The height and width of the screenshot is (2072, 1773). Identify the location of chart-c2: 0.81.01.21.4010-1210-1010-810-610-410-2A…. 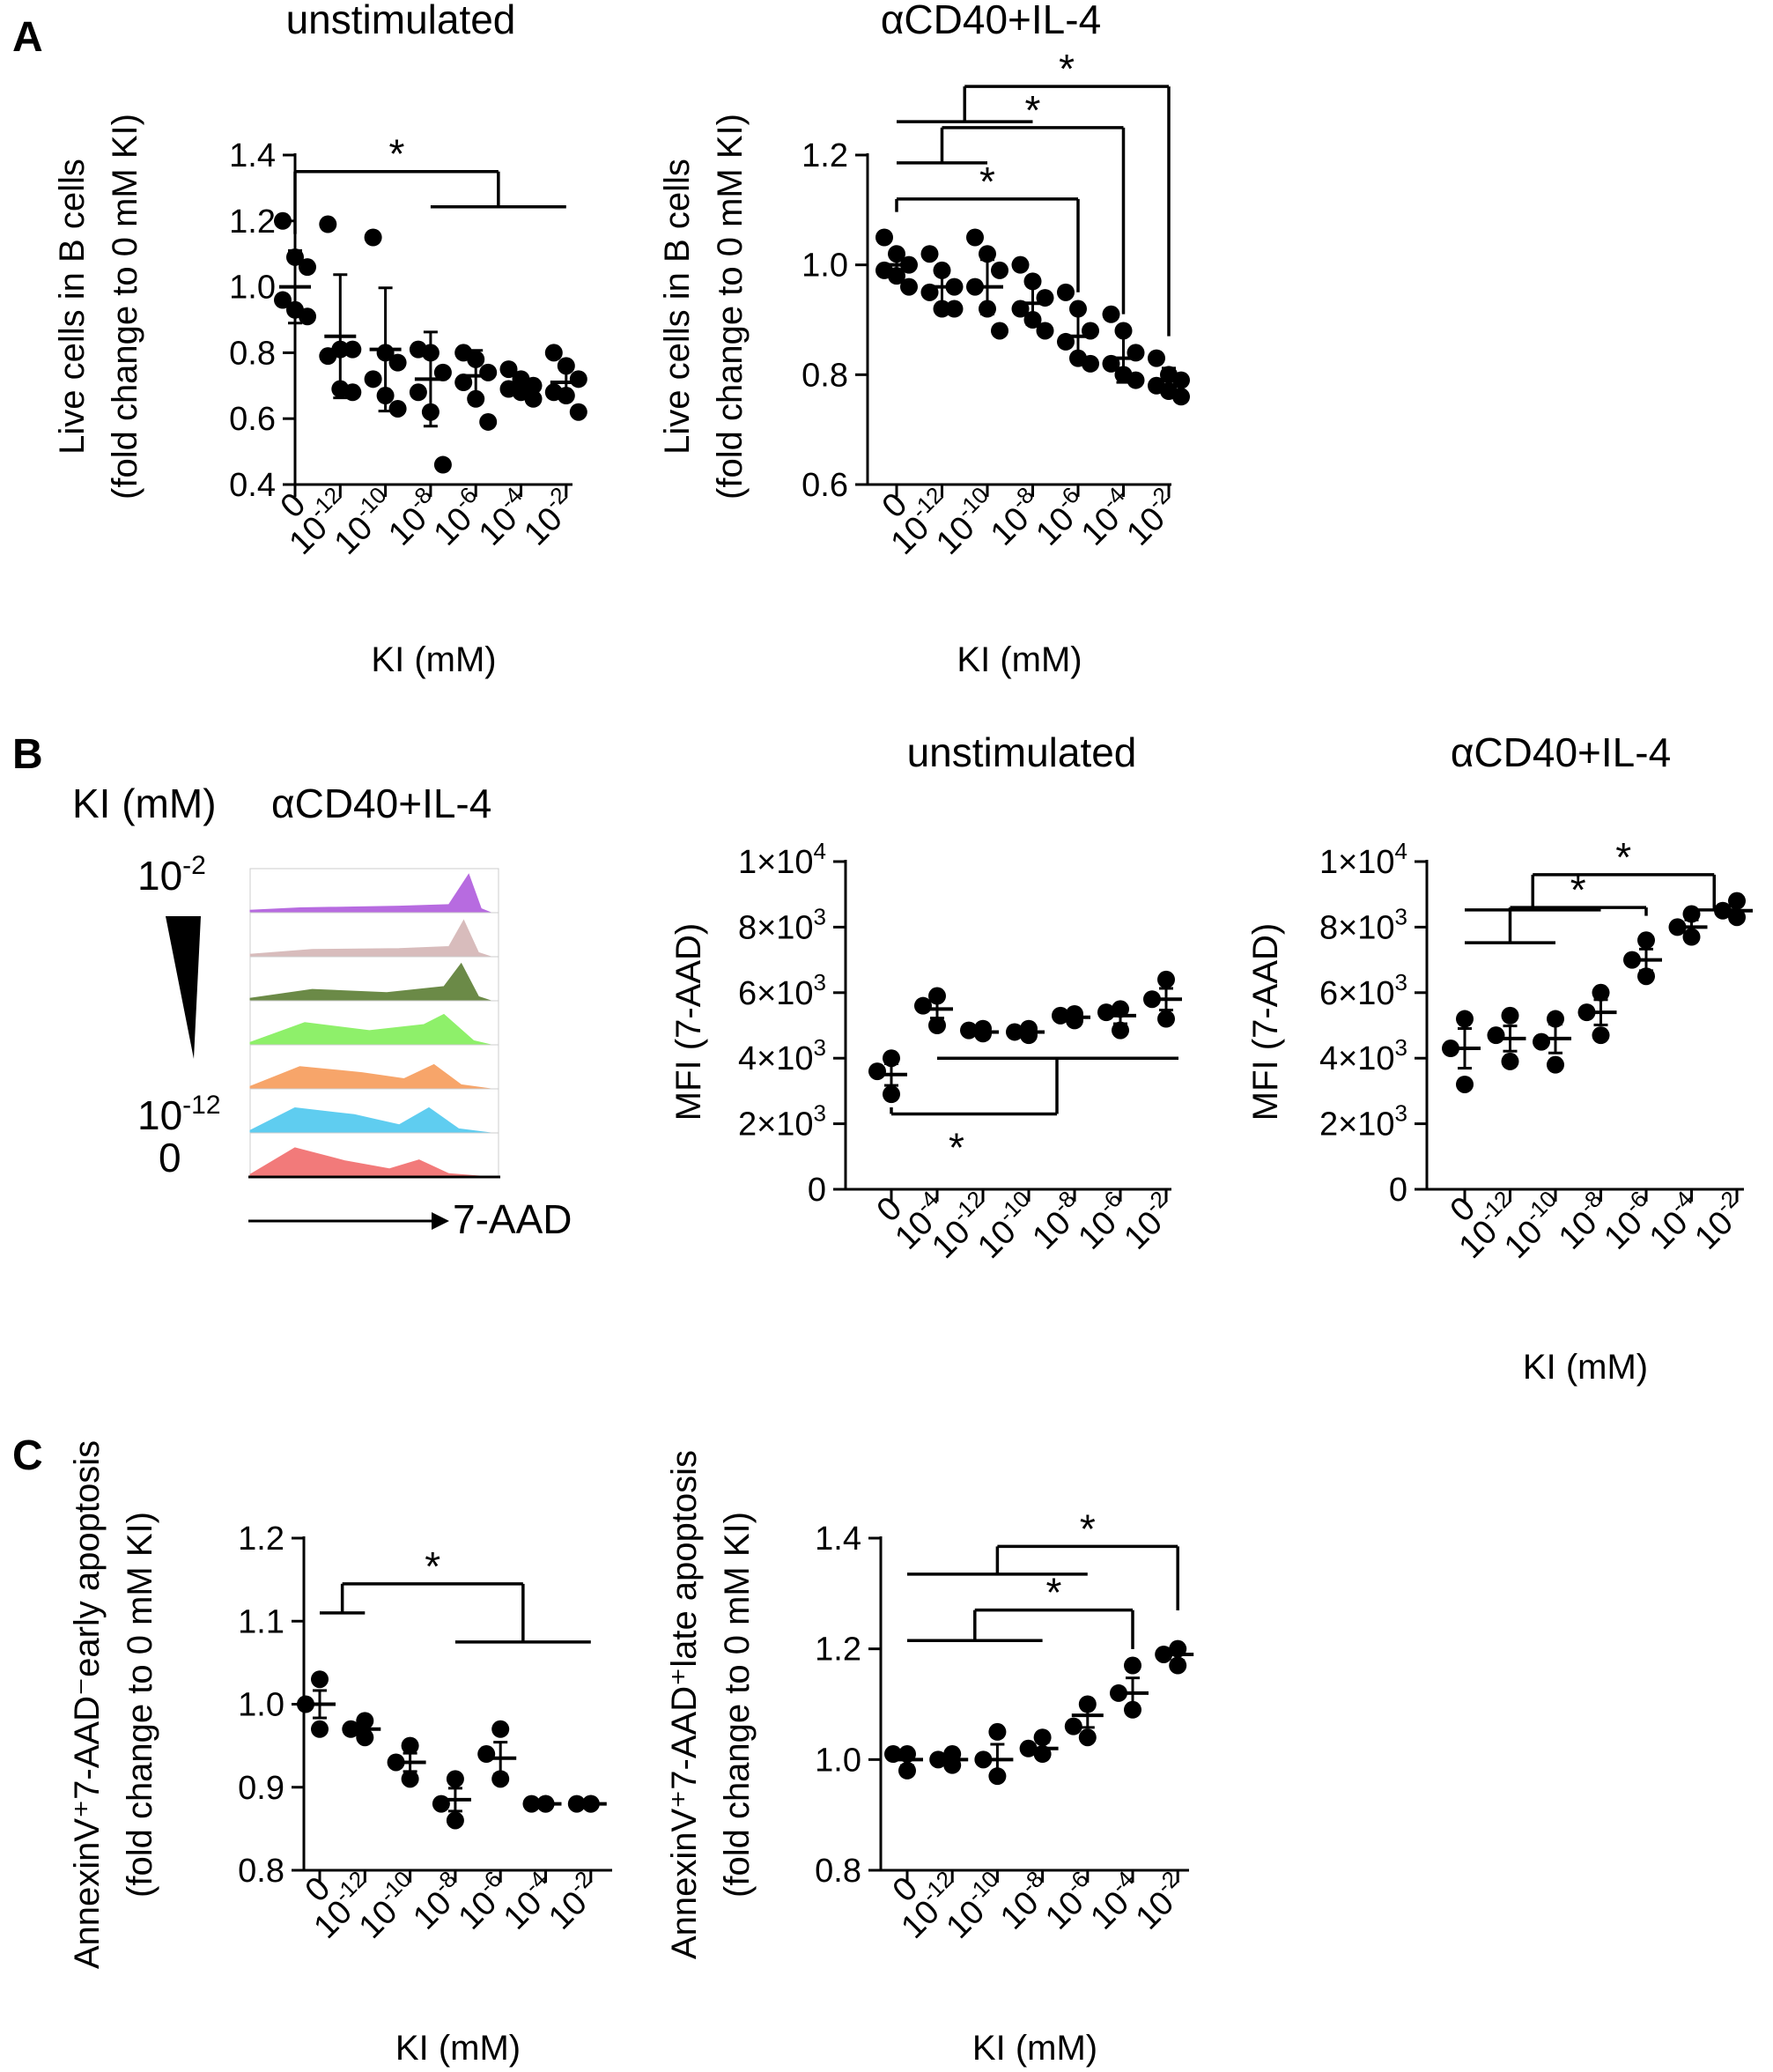
(929, 1759).